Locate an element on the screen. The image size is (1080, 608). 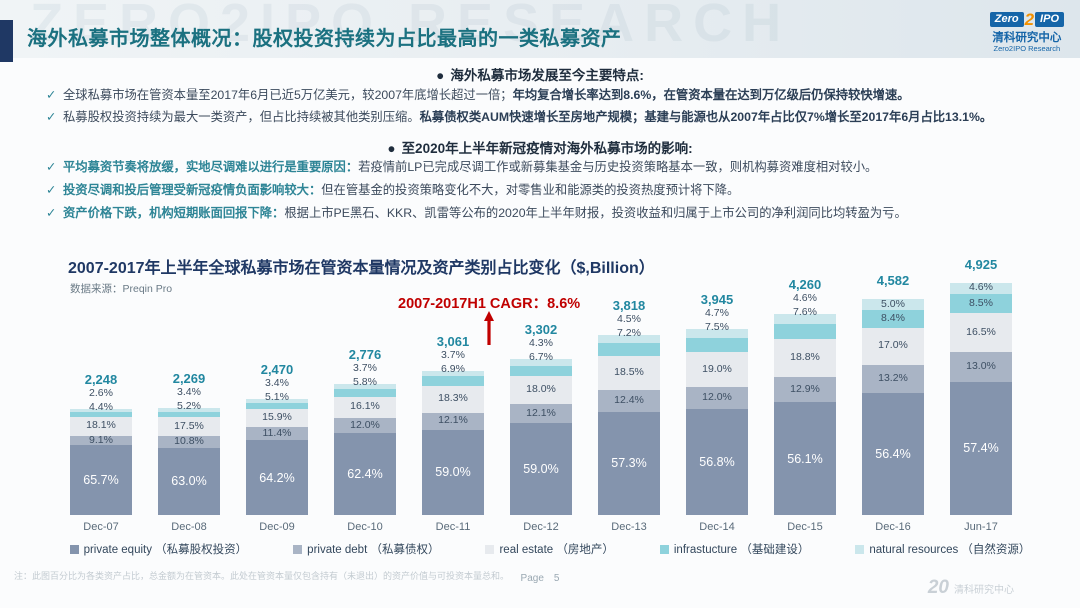
bar-category-label: Dec-15 is located at coordinates (805, 527).